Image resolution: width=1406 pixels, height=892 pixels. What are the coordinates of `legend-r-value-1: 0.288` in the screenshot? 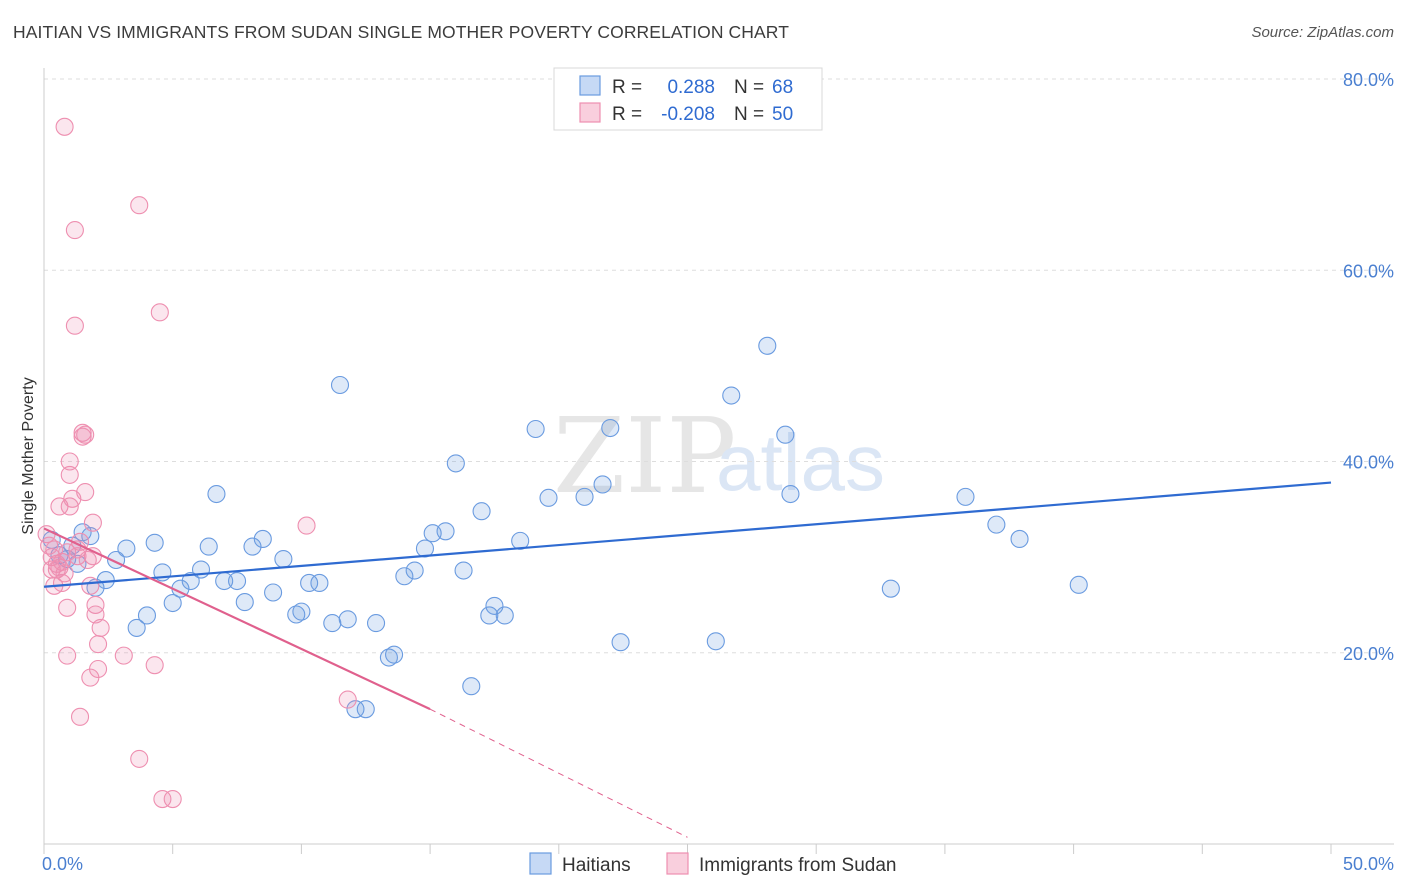 It's located at (691, 87).